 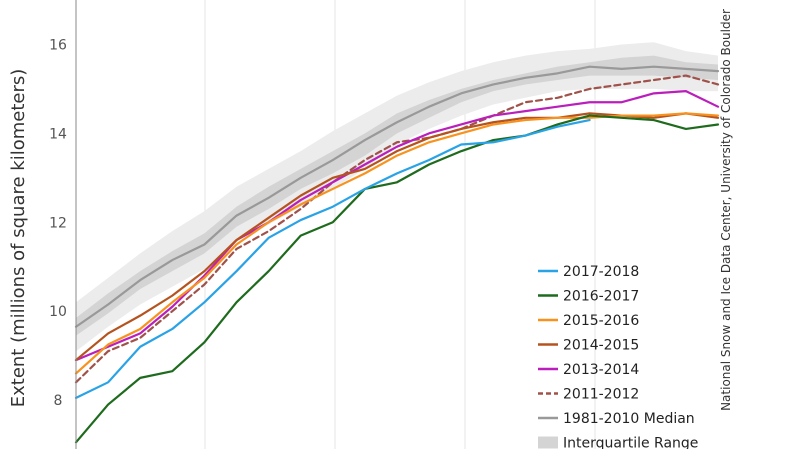 What do you see at coordinates (58, 134) in the screenshot?
I see `y-tick-label-14: 14` at bounding box center [58, 134].